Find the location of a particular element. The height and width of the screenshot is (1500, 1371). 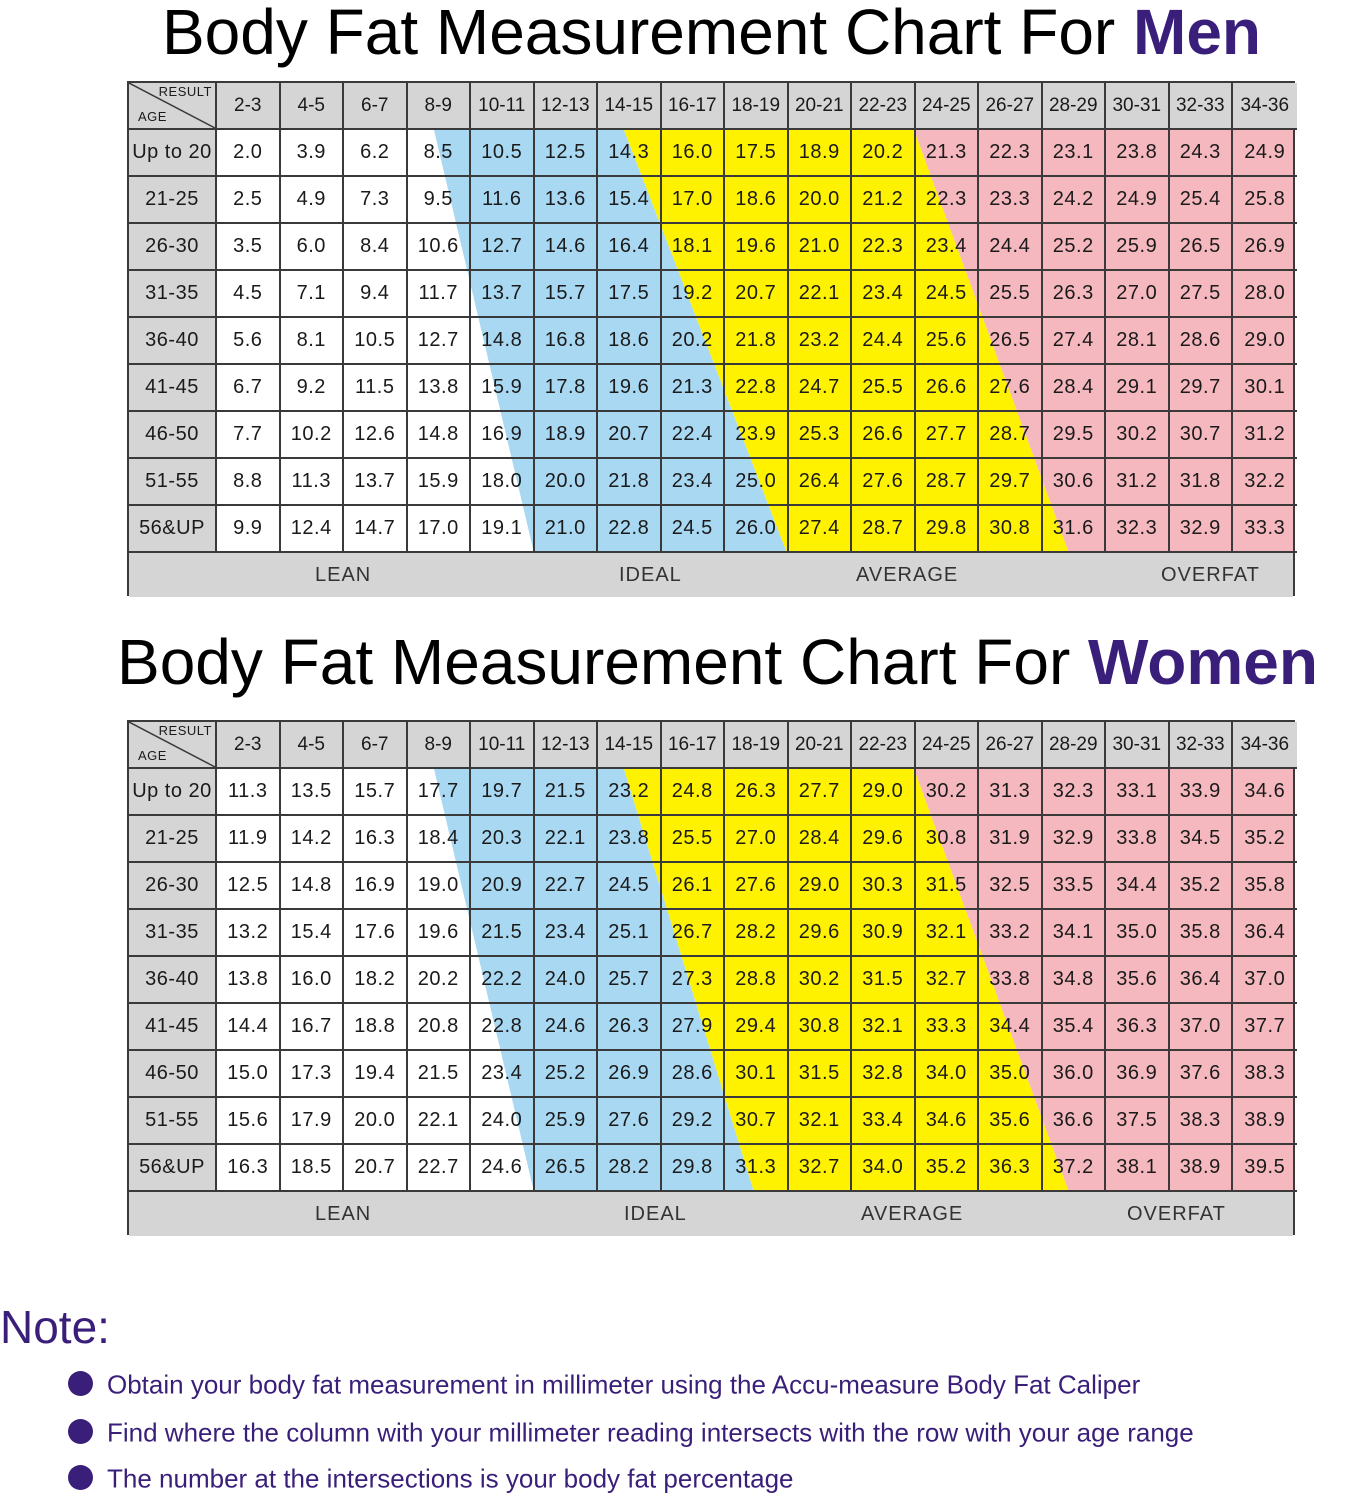

women-corner-cell: RESULT AGE is located at coordinates (173, 745).